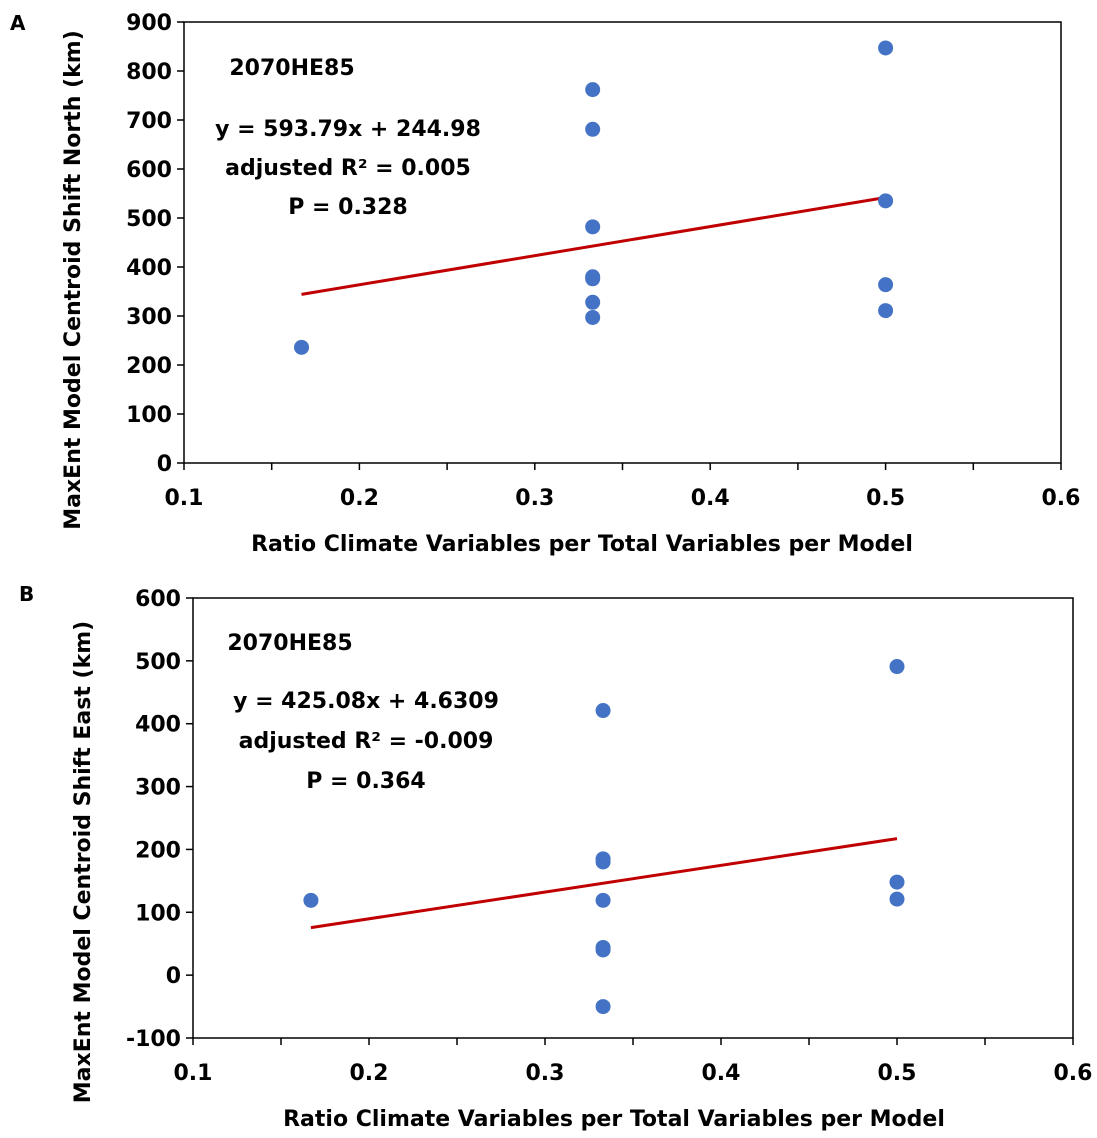 The height and width of the screenshot is (1138, 1097). Describe the element at coordinates (83, 862) in the screenshot. I see `y-axis-title: MaxEnt Model Centroid Shift East (km)` at that location.